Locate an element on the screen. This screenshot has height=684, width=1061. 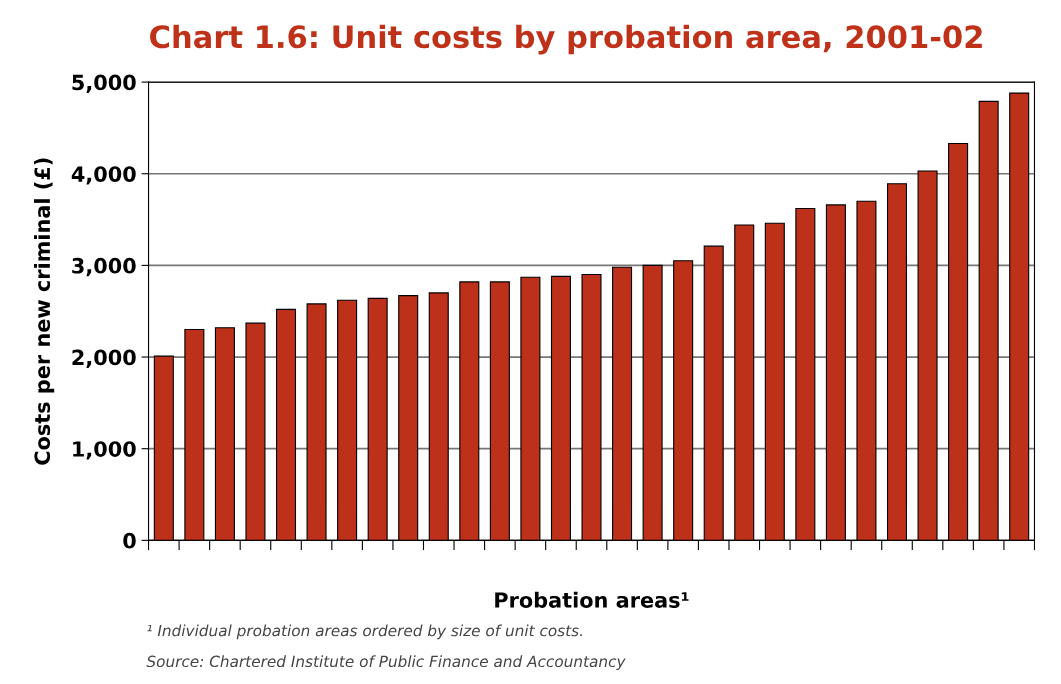
y-tick-label: 3,000 is located at coordinates (104, 267).